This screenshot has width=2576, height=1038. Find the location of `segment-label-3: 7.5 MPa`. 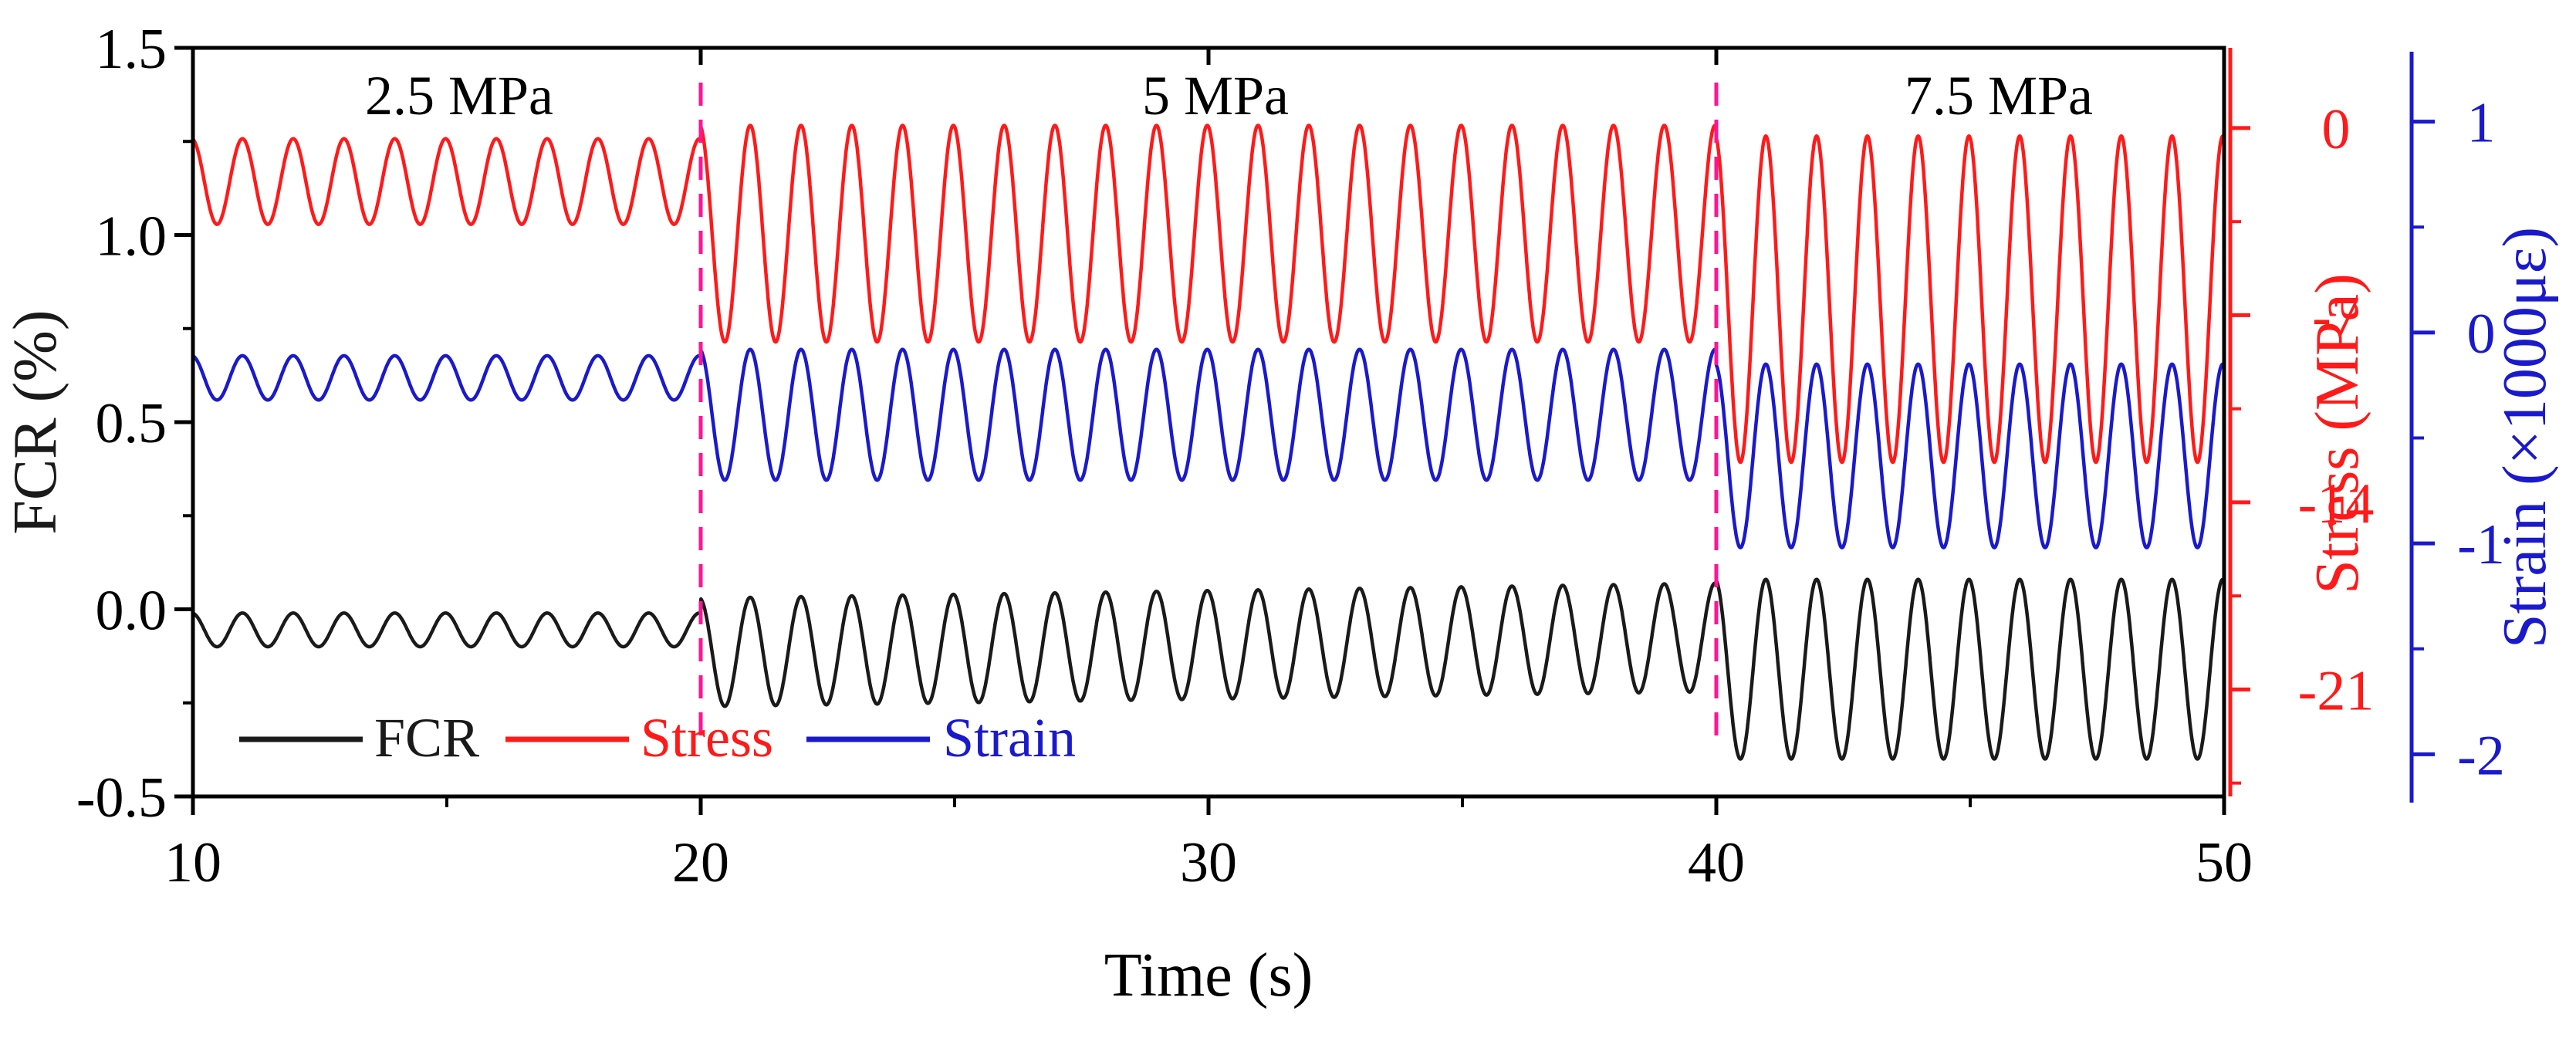

segment-label-3: 7.5 MPa is located at coordinates (1999, 96).